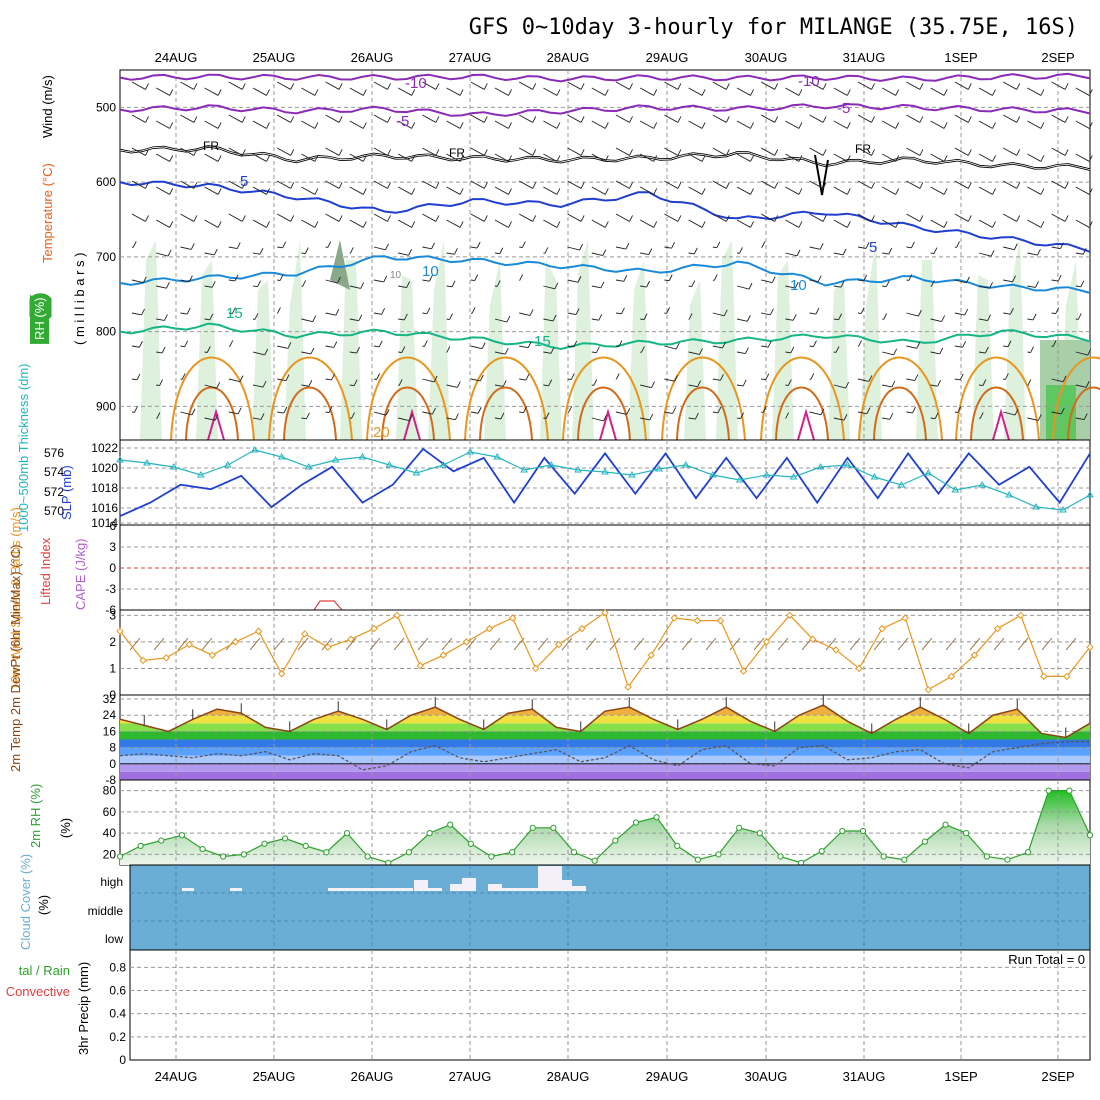 Image resolution: width=1100 pixels, height=1100 pixels. Describe the element at coordinates (605, 480) in the screenshot. I see `thickness-line` at that location.